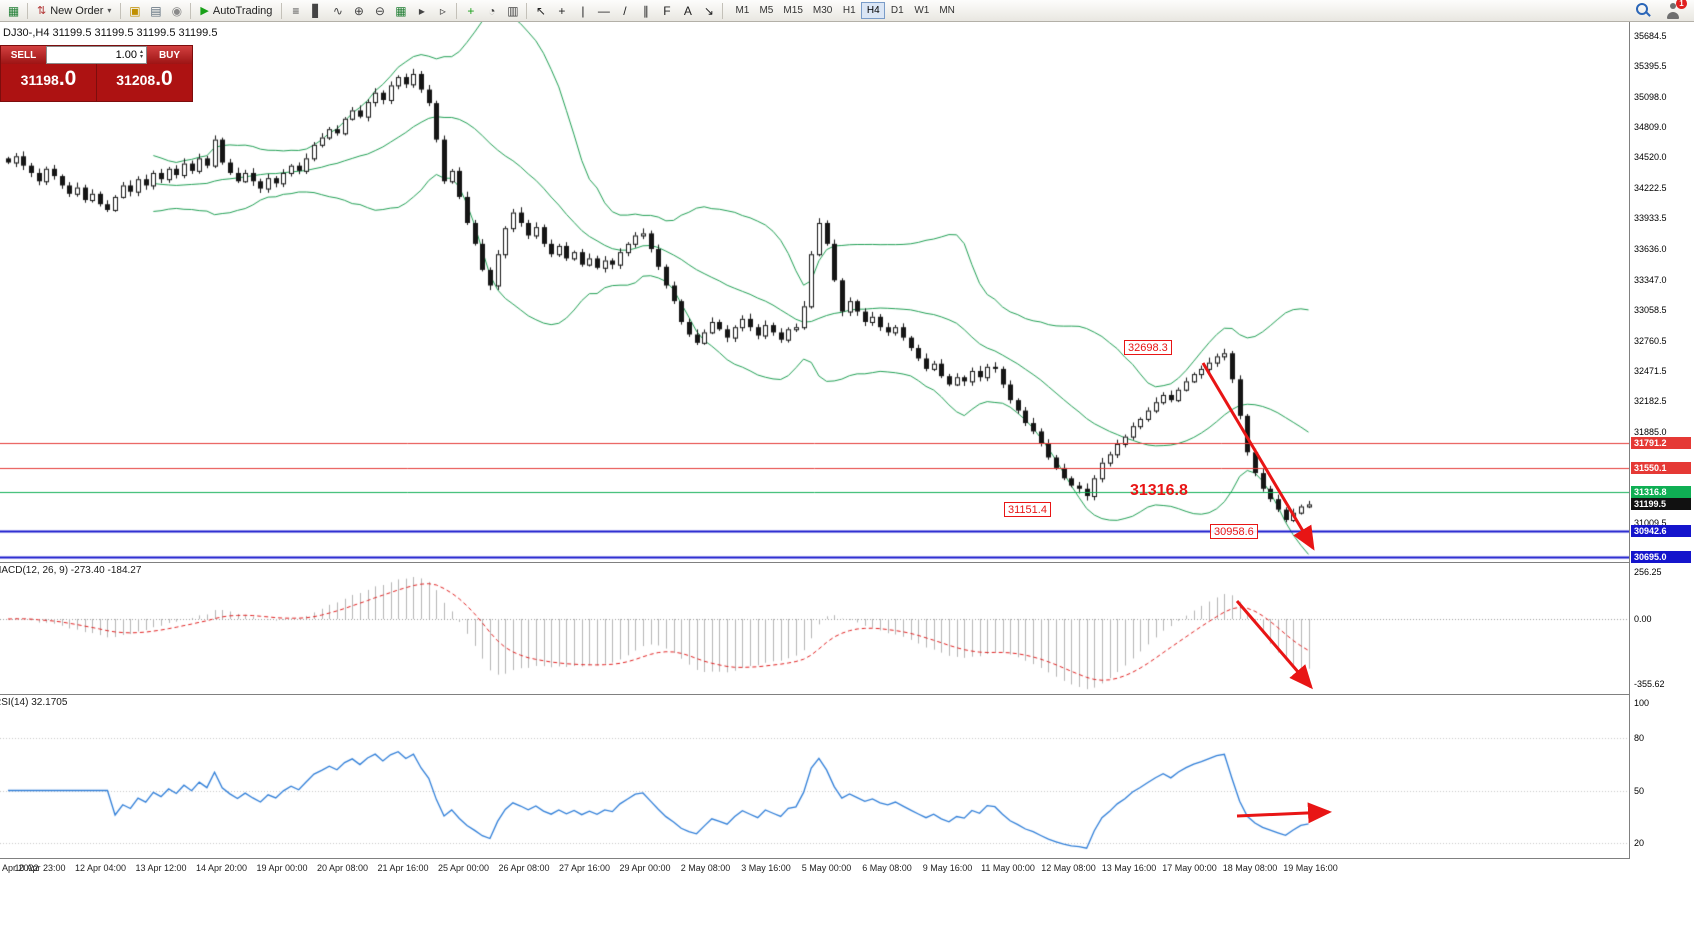  I want to click on time-label: 25 Apr 00:00, so click(463, 868).